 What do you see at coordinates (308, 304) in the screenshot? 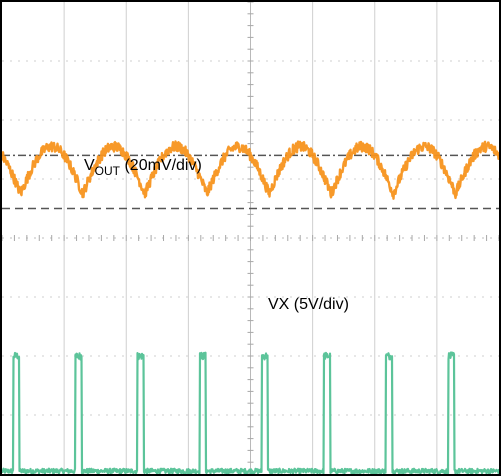
I see `vx-annotation: VX (5V/div)` at bounding box center [308, 304].